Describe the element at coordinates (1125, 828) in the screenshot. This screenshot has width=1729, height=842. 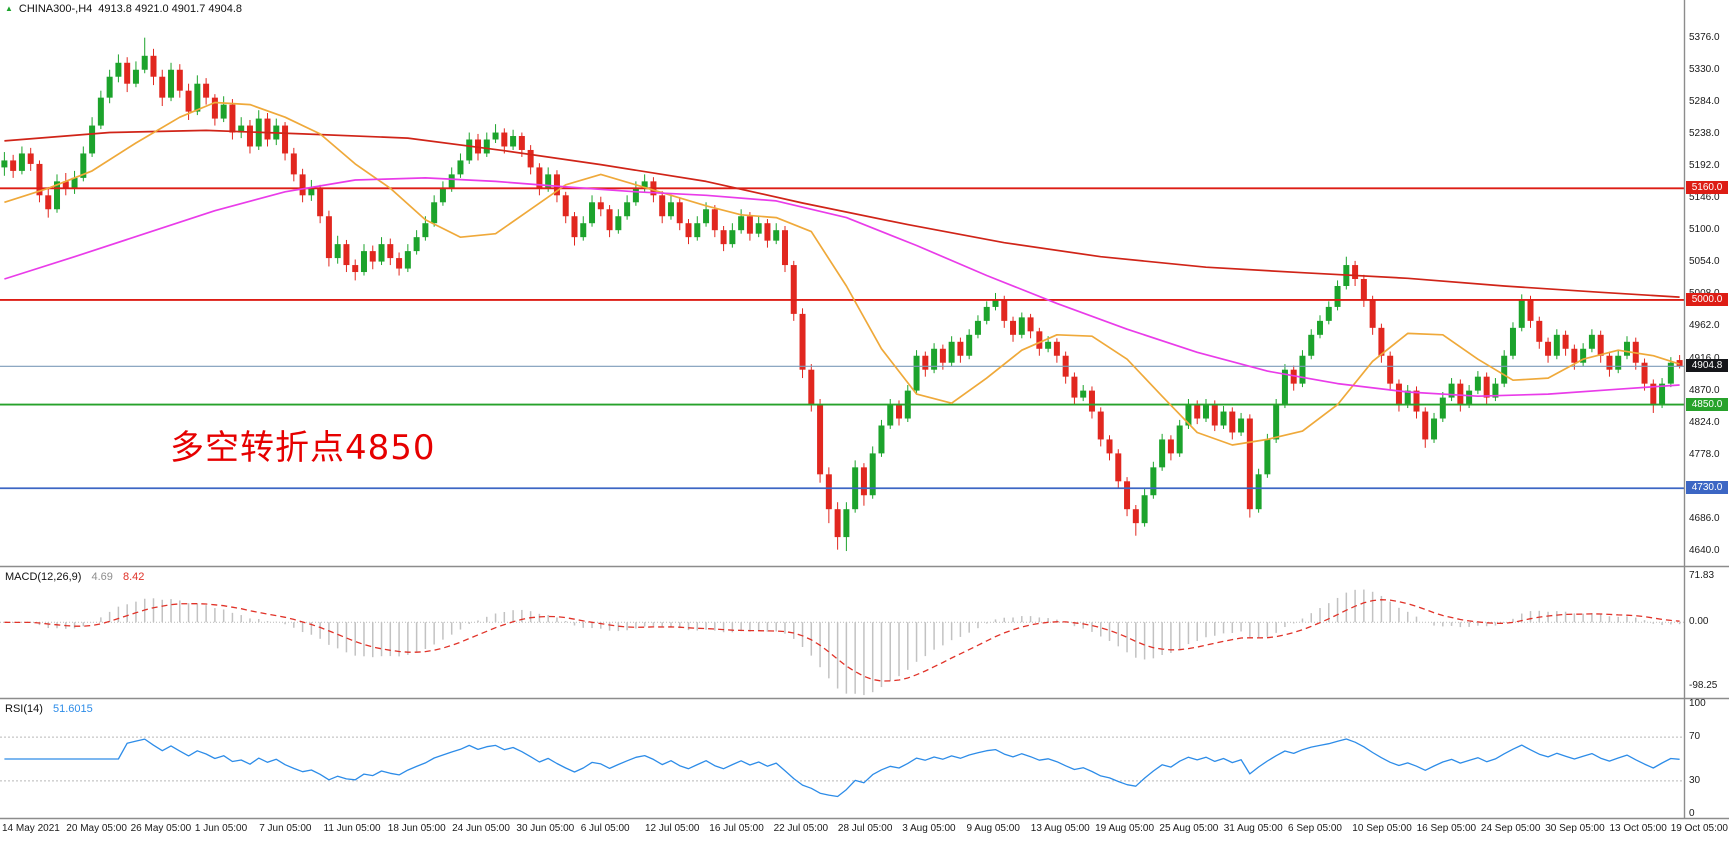
I see `time-axis-label: 19 Aug 05:00` at that location.